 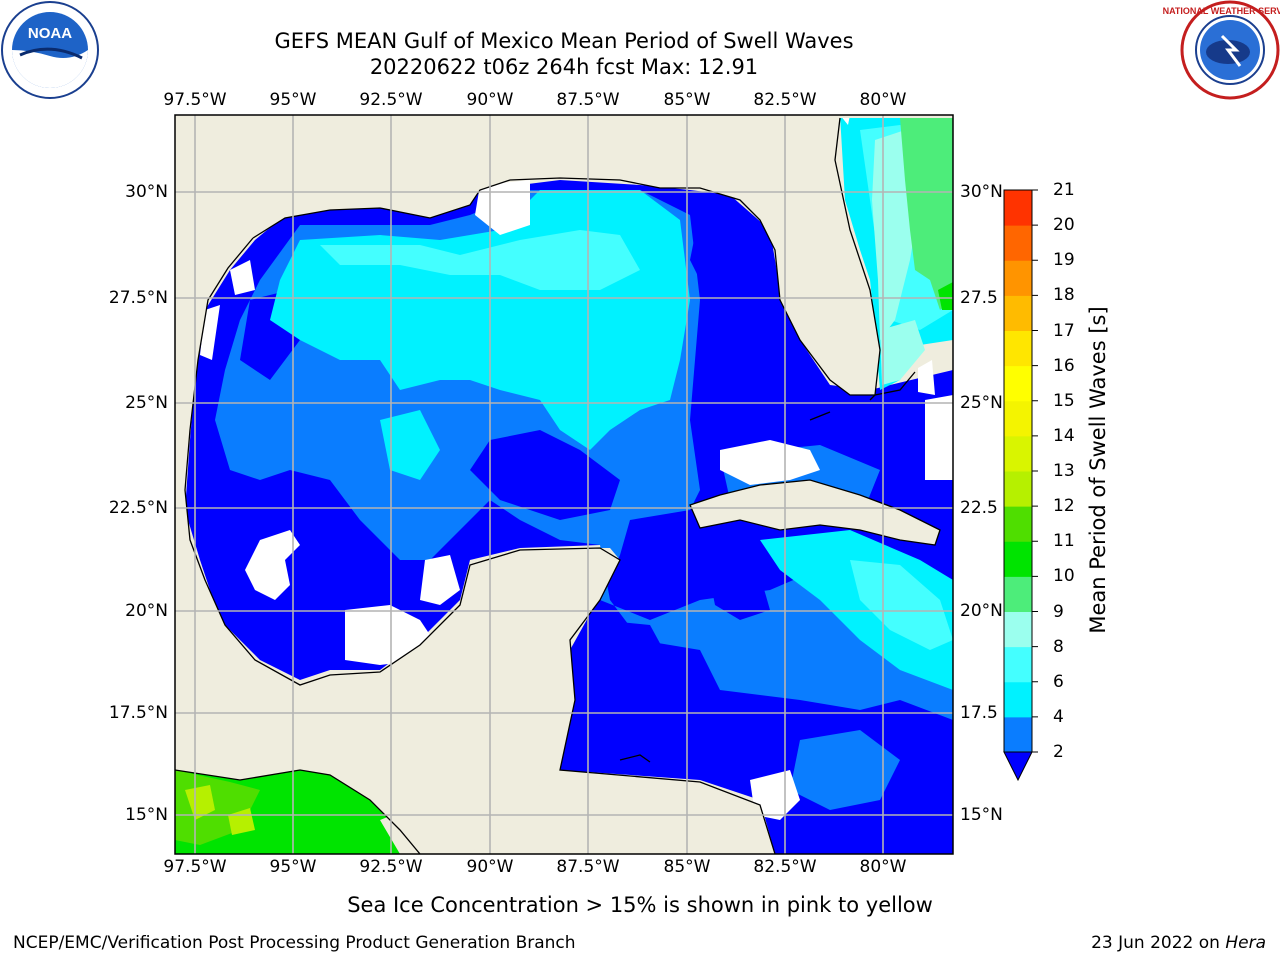 I want to click on lat-tick-left: 25°N, so click(x=146, y=403).